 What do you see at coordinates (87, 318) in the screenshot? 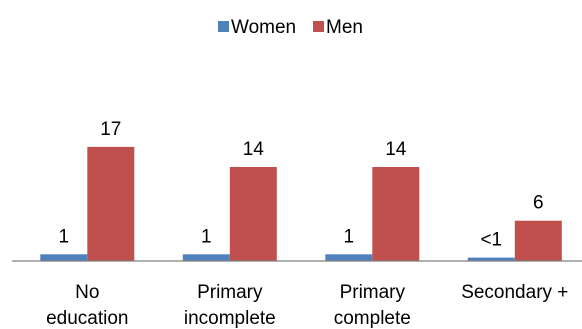
I see `category-label-0-line-1: education` at bounding box center [87, 318].